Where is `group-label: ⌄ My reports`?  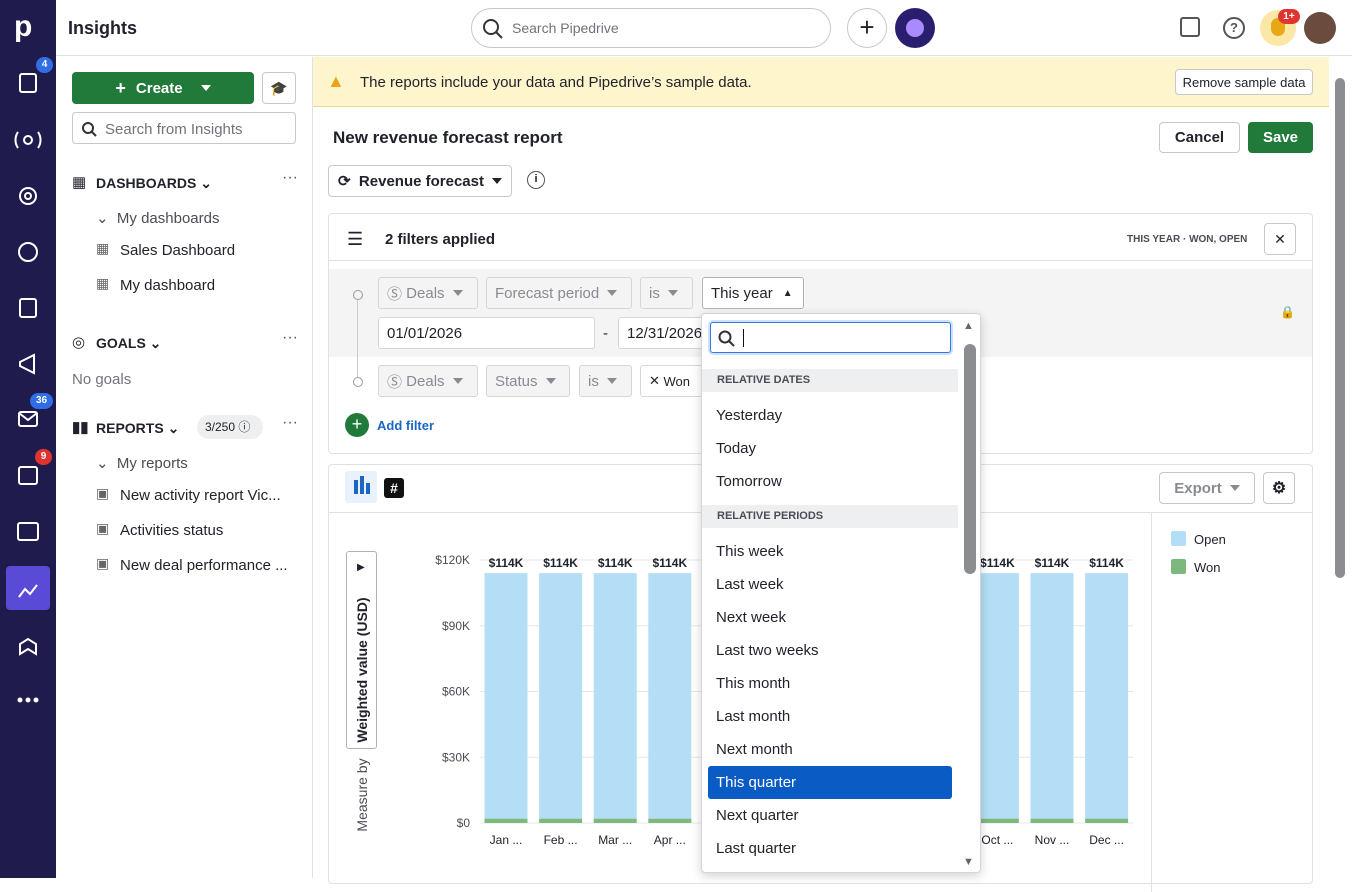
group-label: ⌄ My reports is located at coordinates (142, 463).